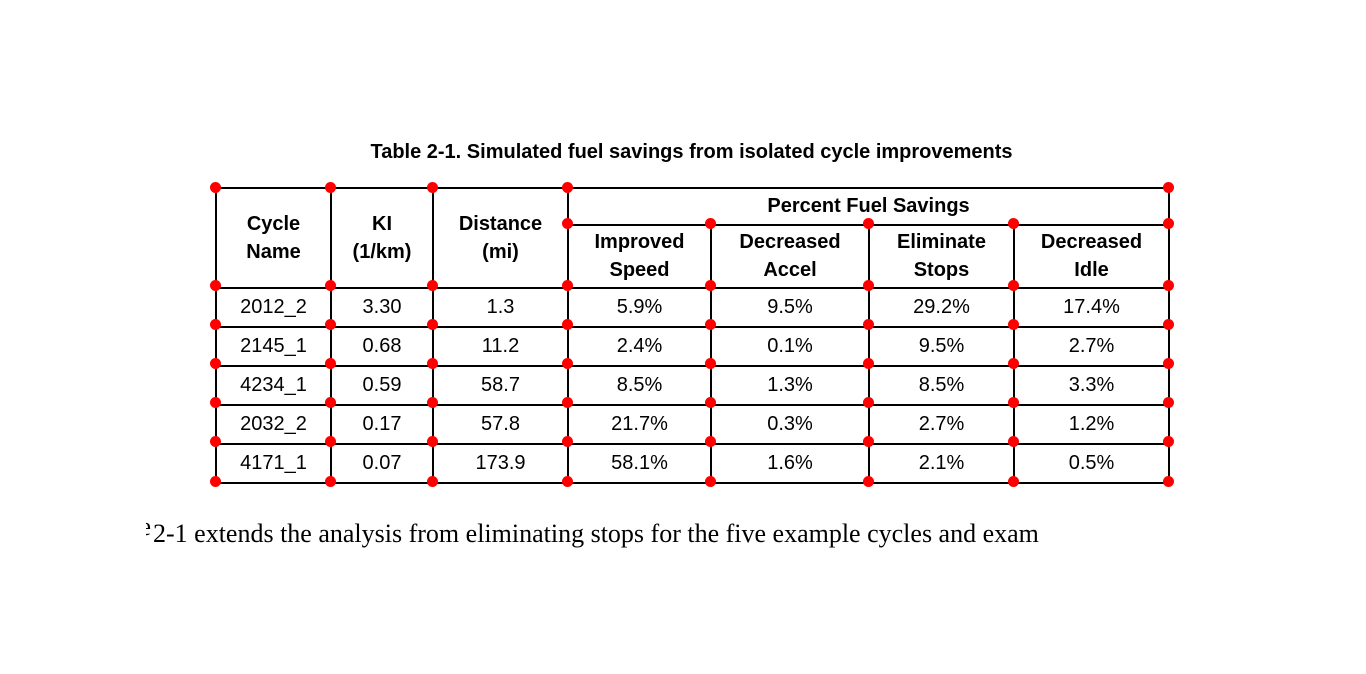 This screenshot has width=1366, height=674. I want to click on table-cell: 0.3%, so click(790, 424).